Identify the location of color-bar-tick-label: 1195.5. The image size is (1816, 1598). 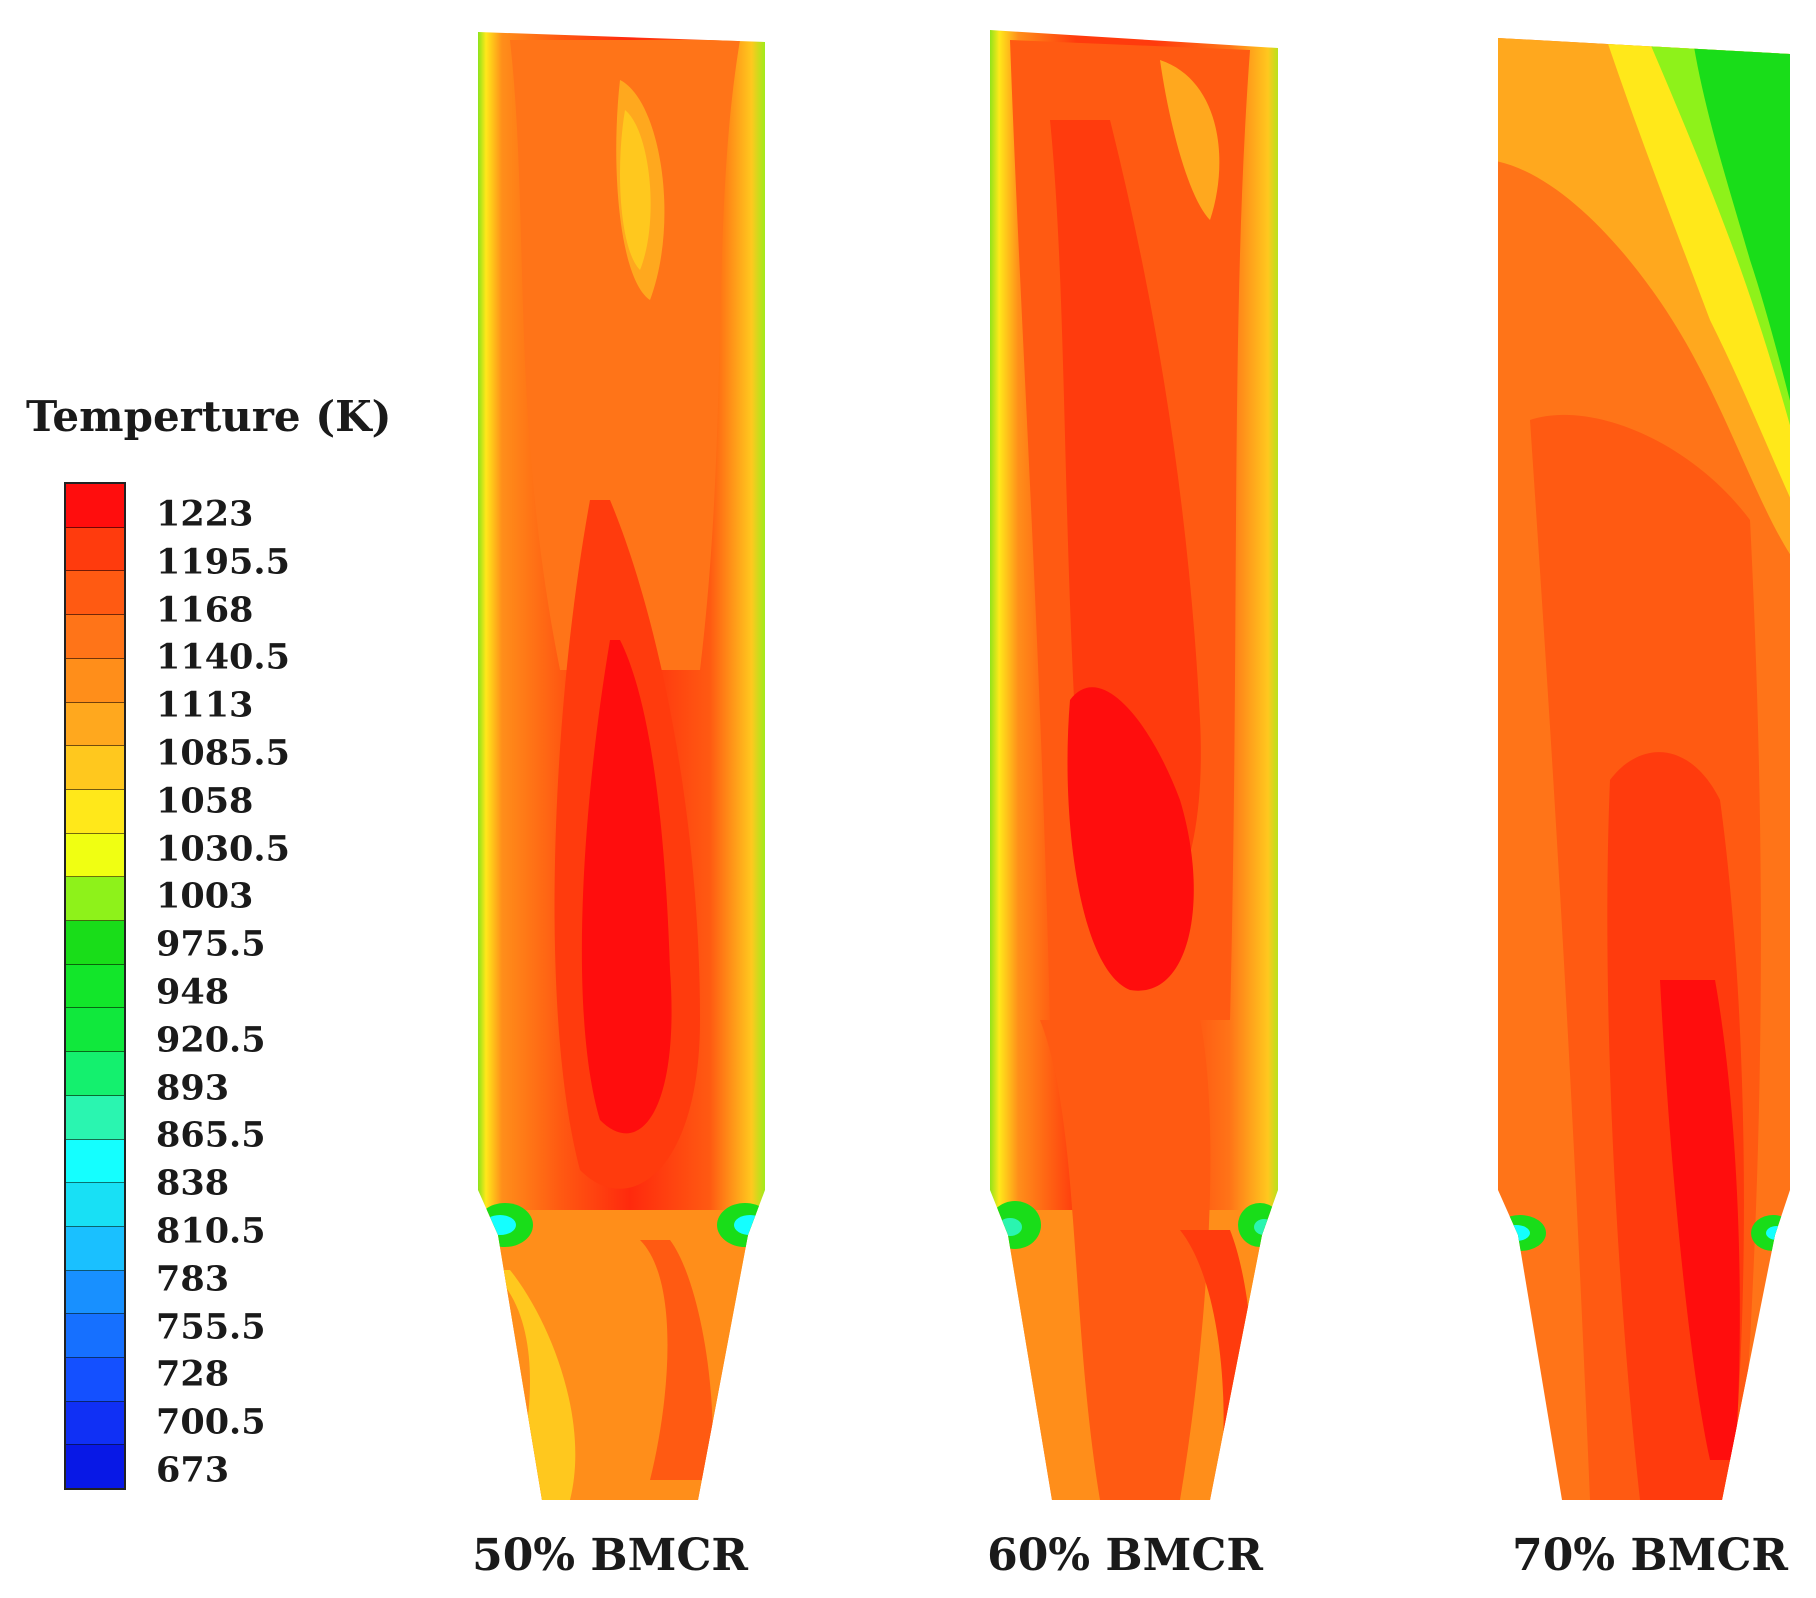
(223, 562).